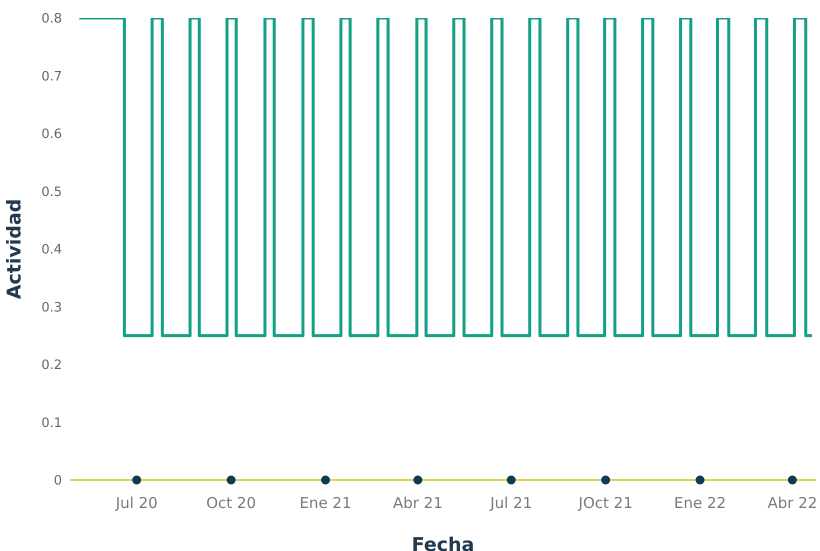  Describe the element at coordinates (51, 192) in the screenshot. I see `y-tick-label: 0.5` at that location.